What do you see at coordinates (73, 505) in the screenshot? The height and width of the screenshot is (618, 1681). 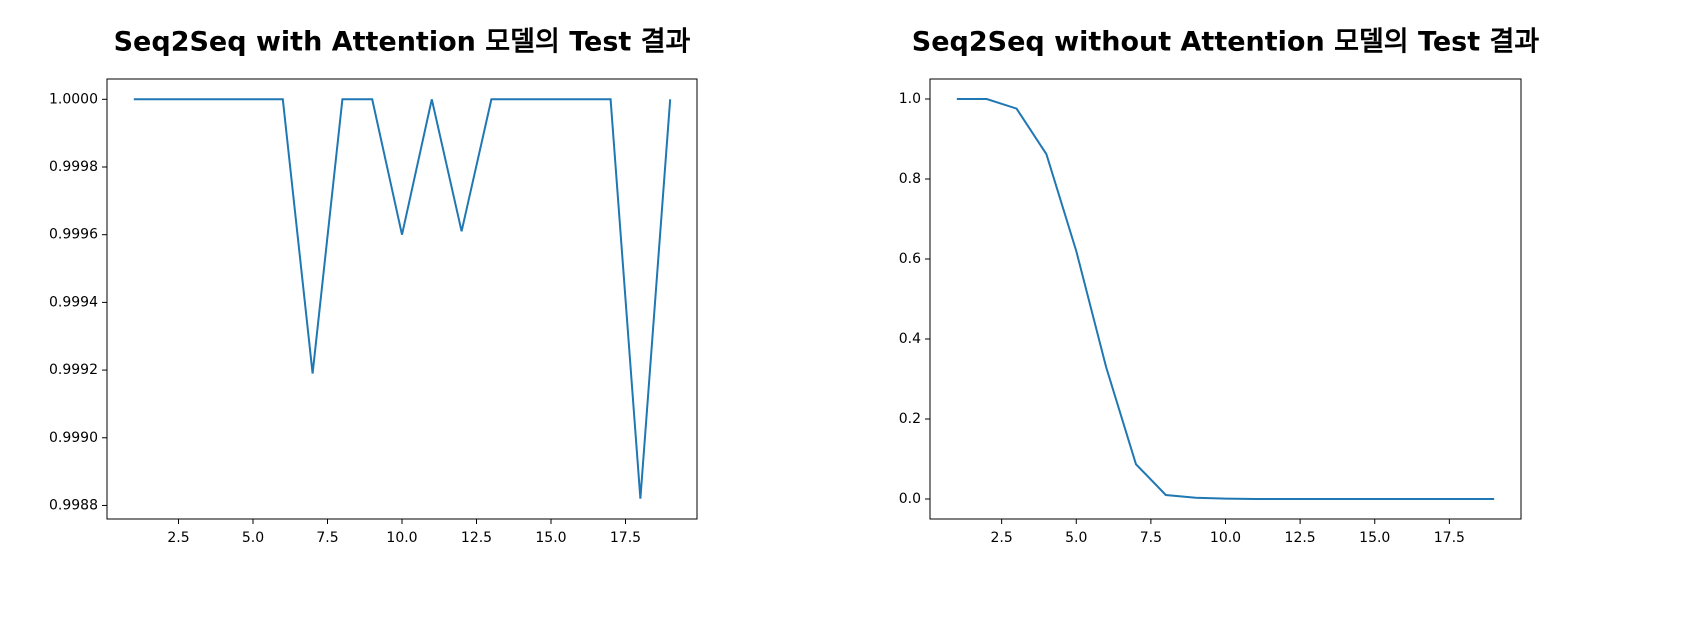 I see `y-tick-label: 0.9988` at bounding box center [73, 505].